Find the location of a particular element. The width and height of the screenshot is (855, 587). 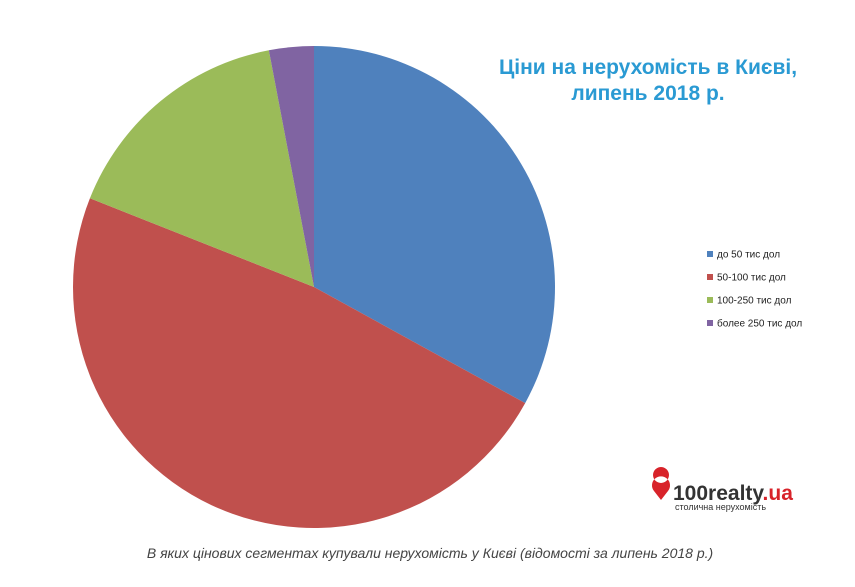

chart-title: Ціни на нерухомість в Києві, is located at coordinates (648, 67).